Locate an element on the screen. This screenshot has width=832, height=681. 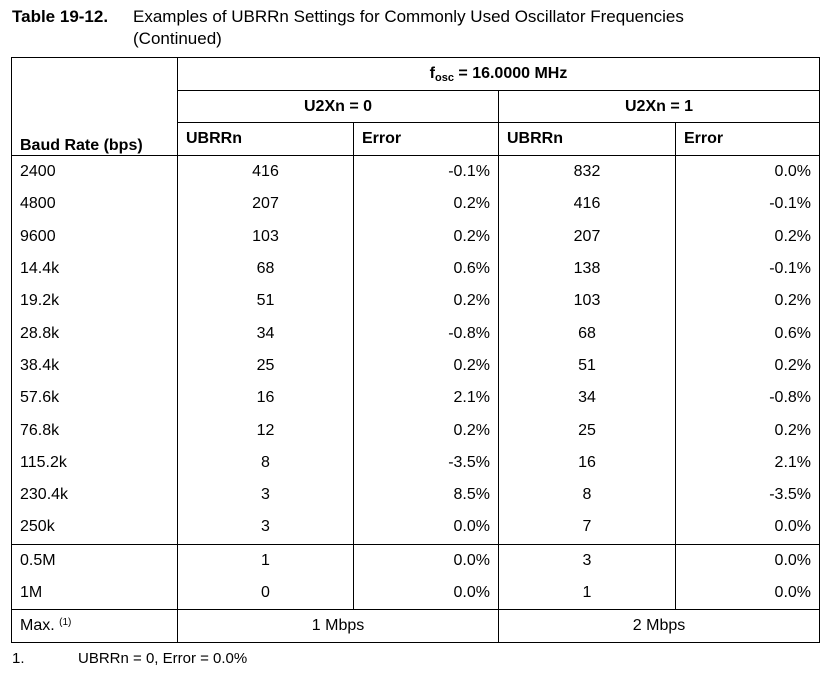
u2x1-error-cell: 0.6% is located at coordinates (747, 333).